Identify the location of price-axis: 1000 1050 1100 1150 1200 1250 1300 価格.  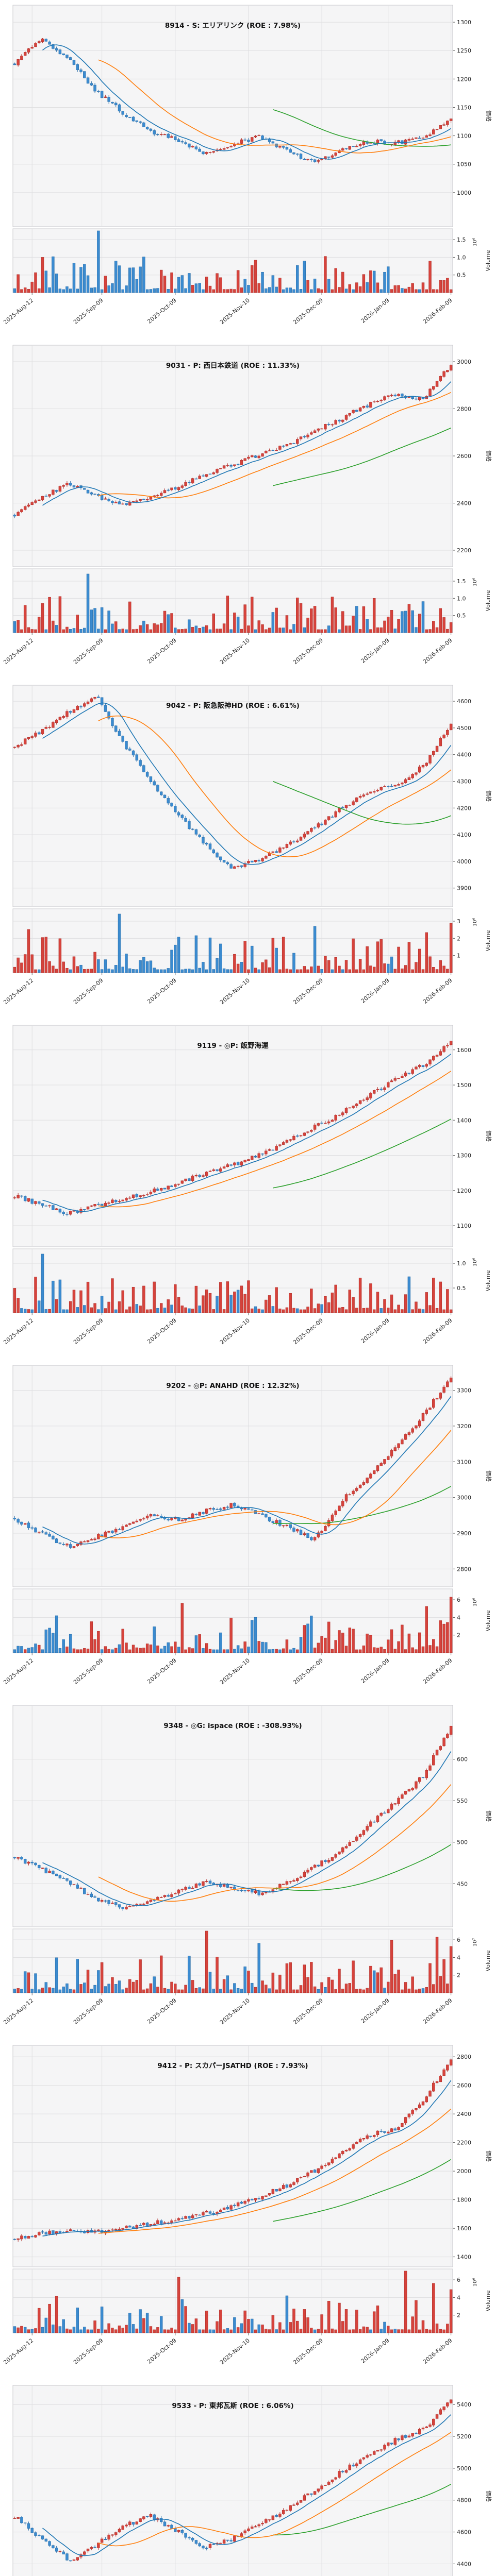
(472, 108).